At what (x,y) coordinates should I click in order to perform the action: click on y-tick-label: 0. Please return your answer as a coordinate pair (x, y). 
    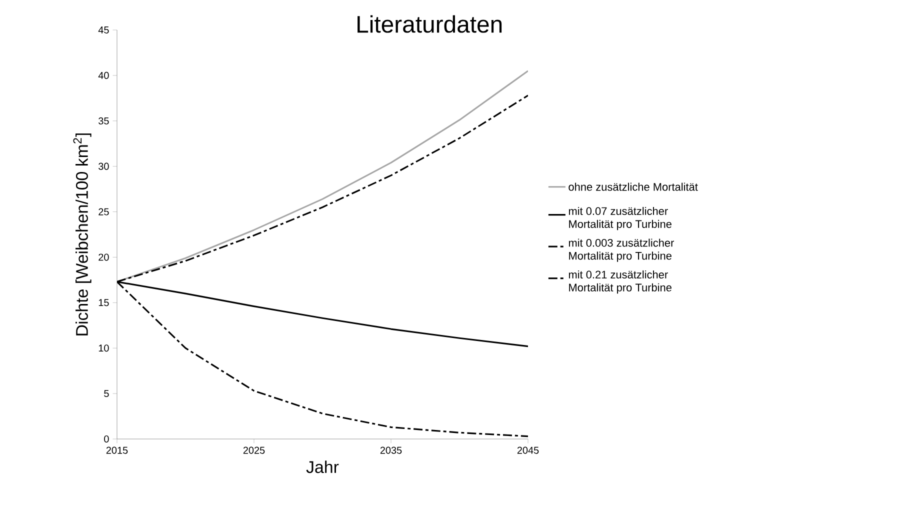
    Looking at the image, I should click on (106, 439).